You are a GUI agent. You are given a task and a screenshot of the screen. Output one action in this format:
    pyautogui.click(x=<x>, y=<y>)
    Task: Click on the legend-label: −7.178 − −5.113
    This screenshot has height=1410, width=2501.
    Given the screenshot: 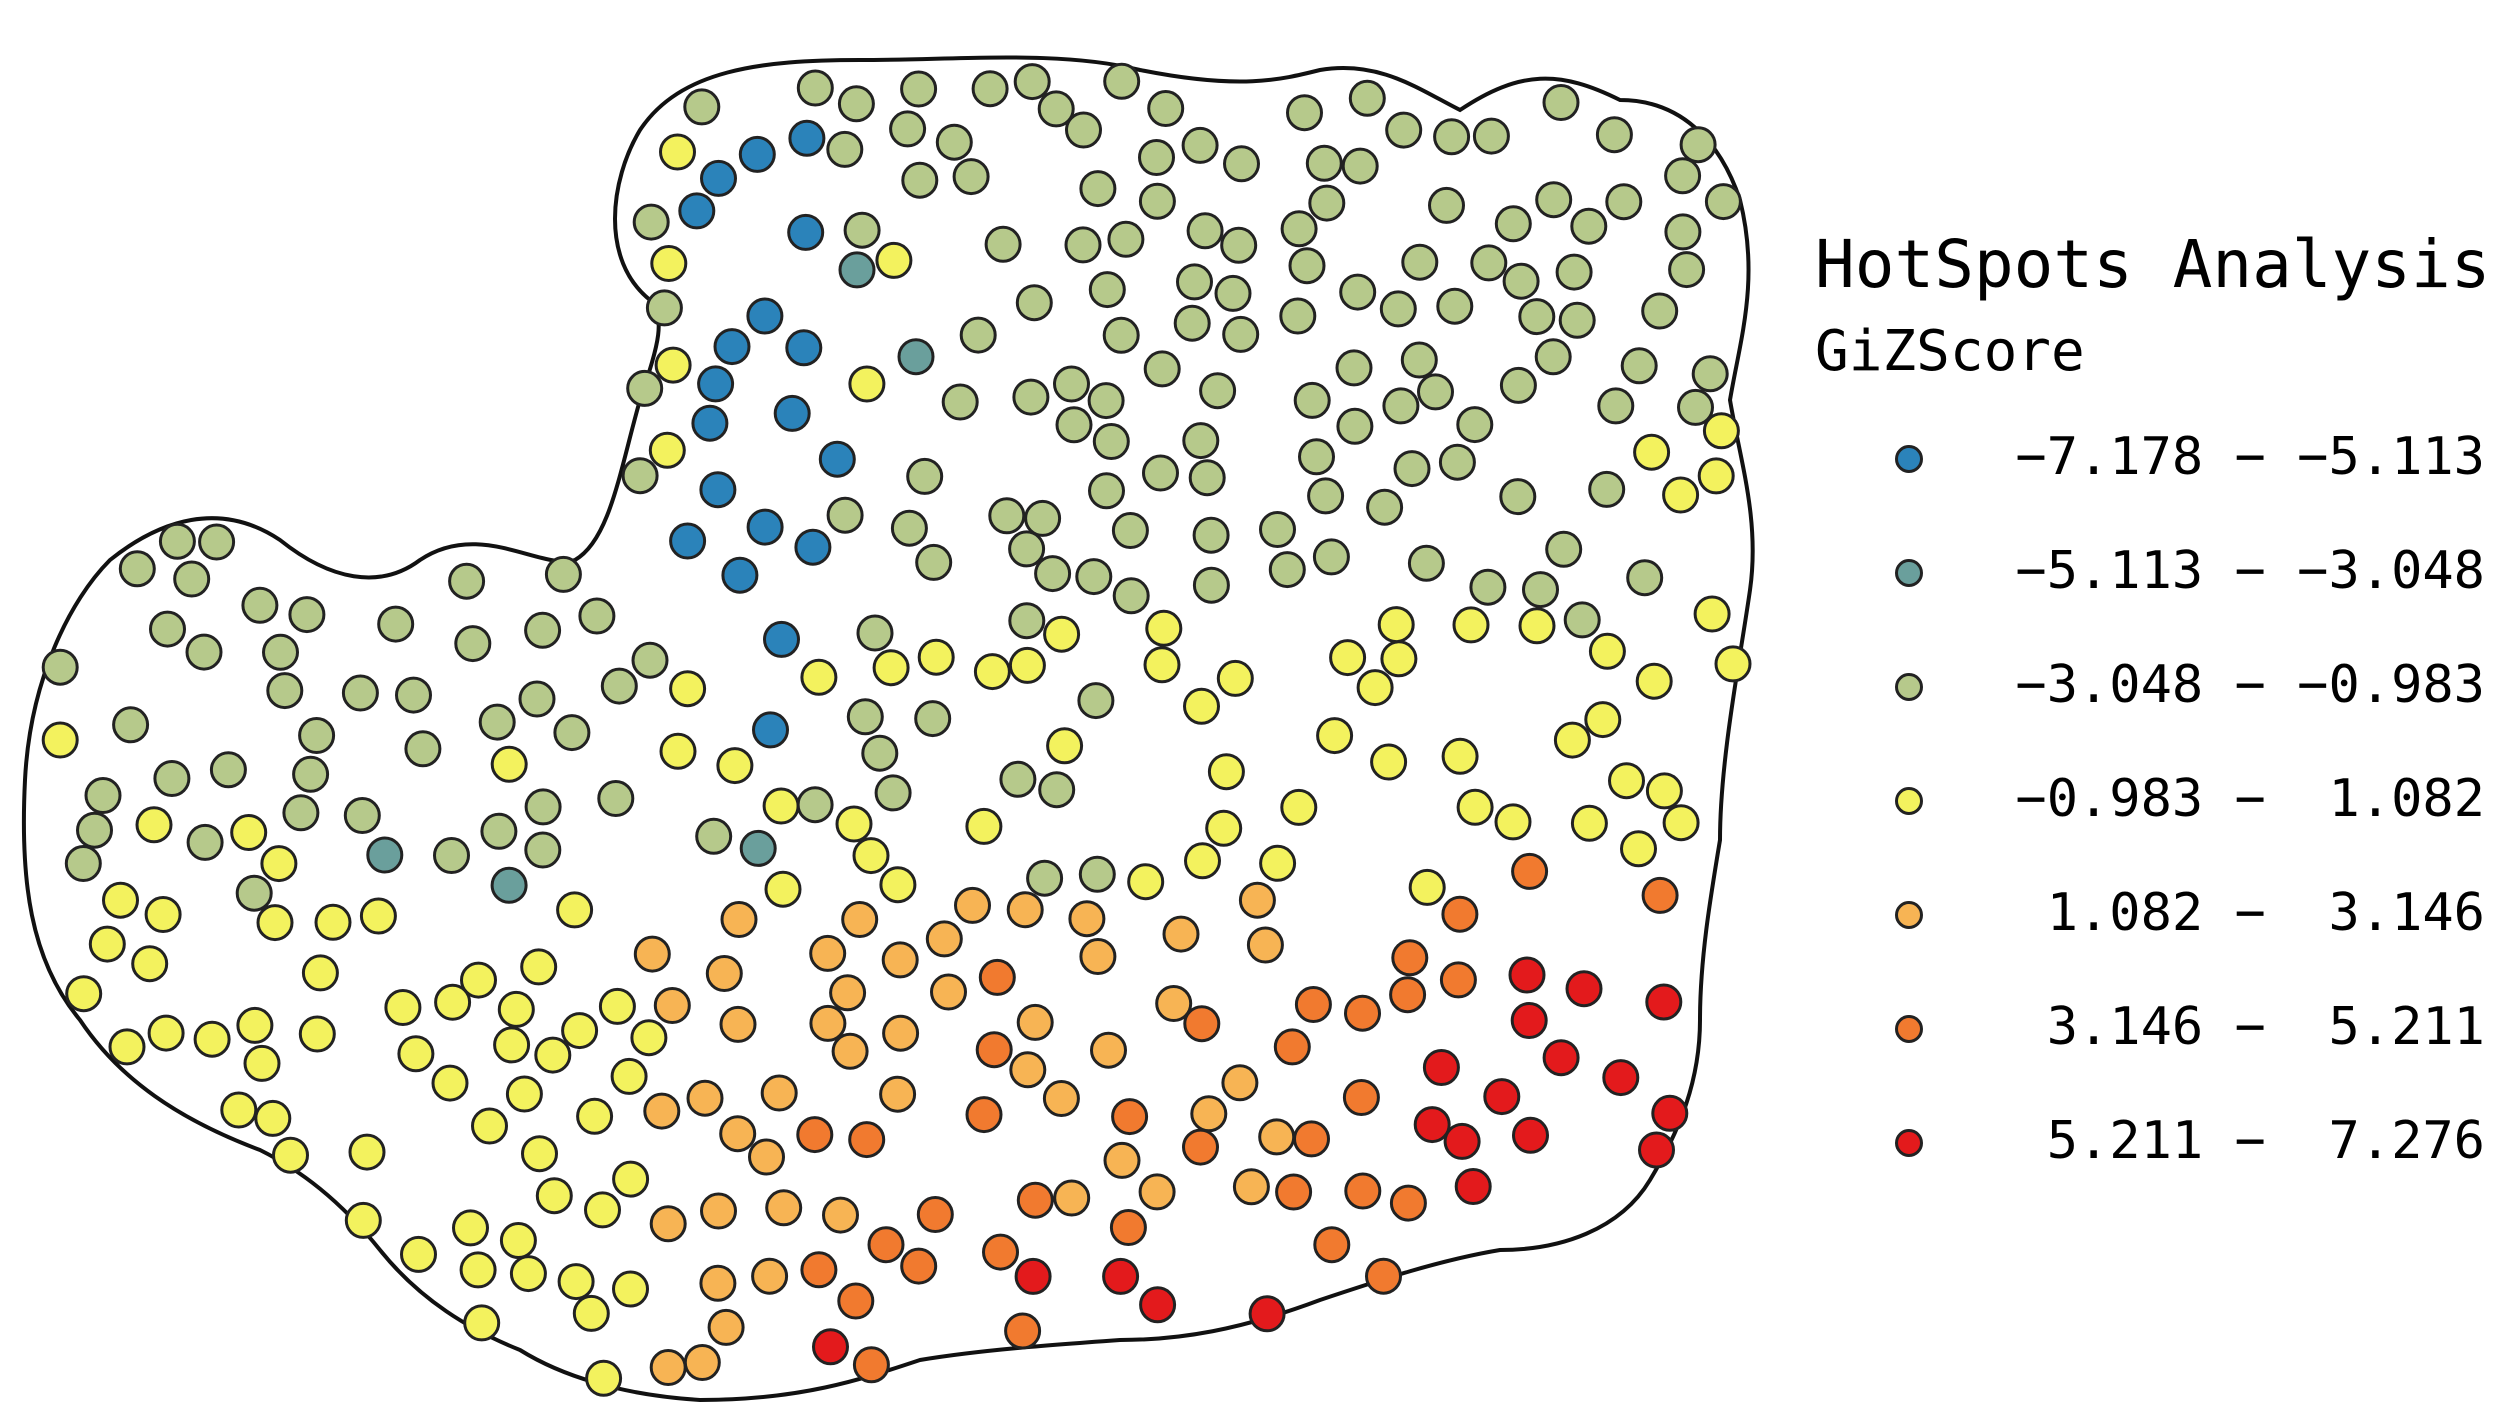 What is the action you would take?
    pyautogui.click(x=2250, y=457)
    